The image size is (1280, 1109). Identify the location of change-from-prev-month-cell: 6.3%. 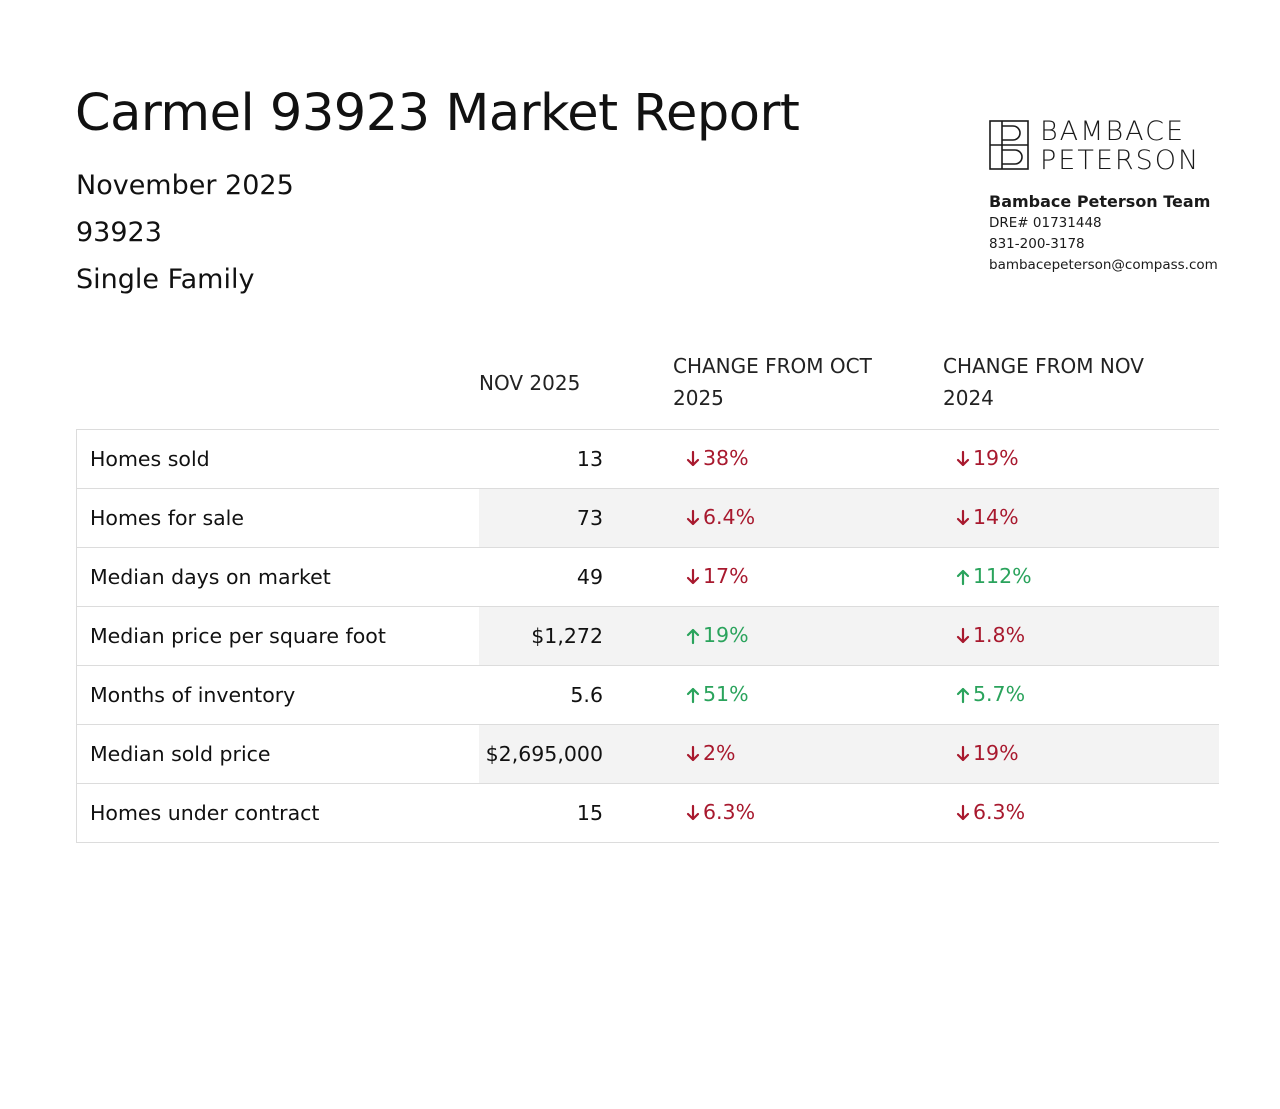
(821, 813).